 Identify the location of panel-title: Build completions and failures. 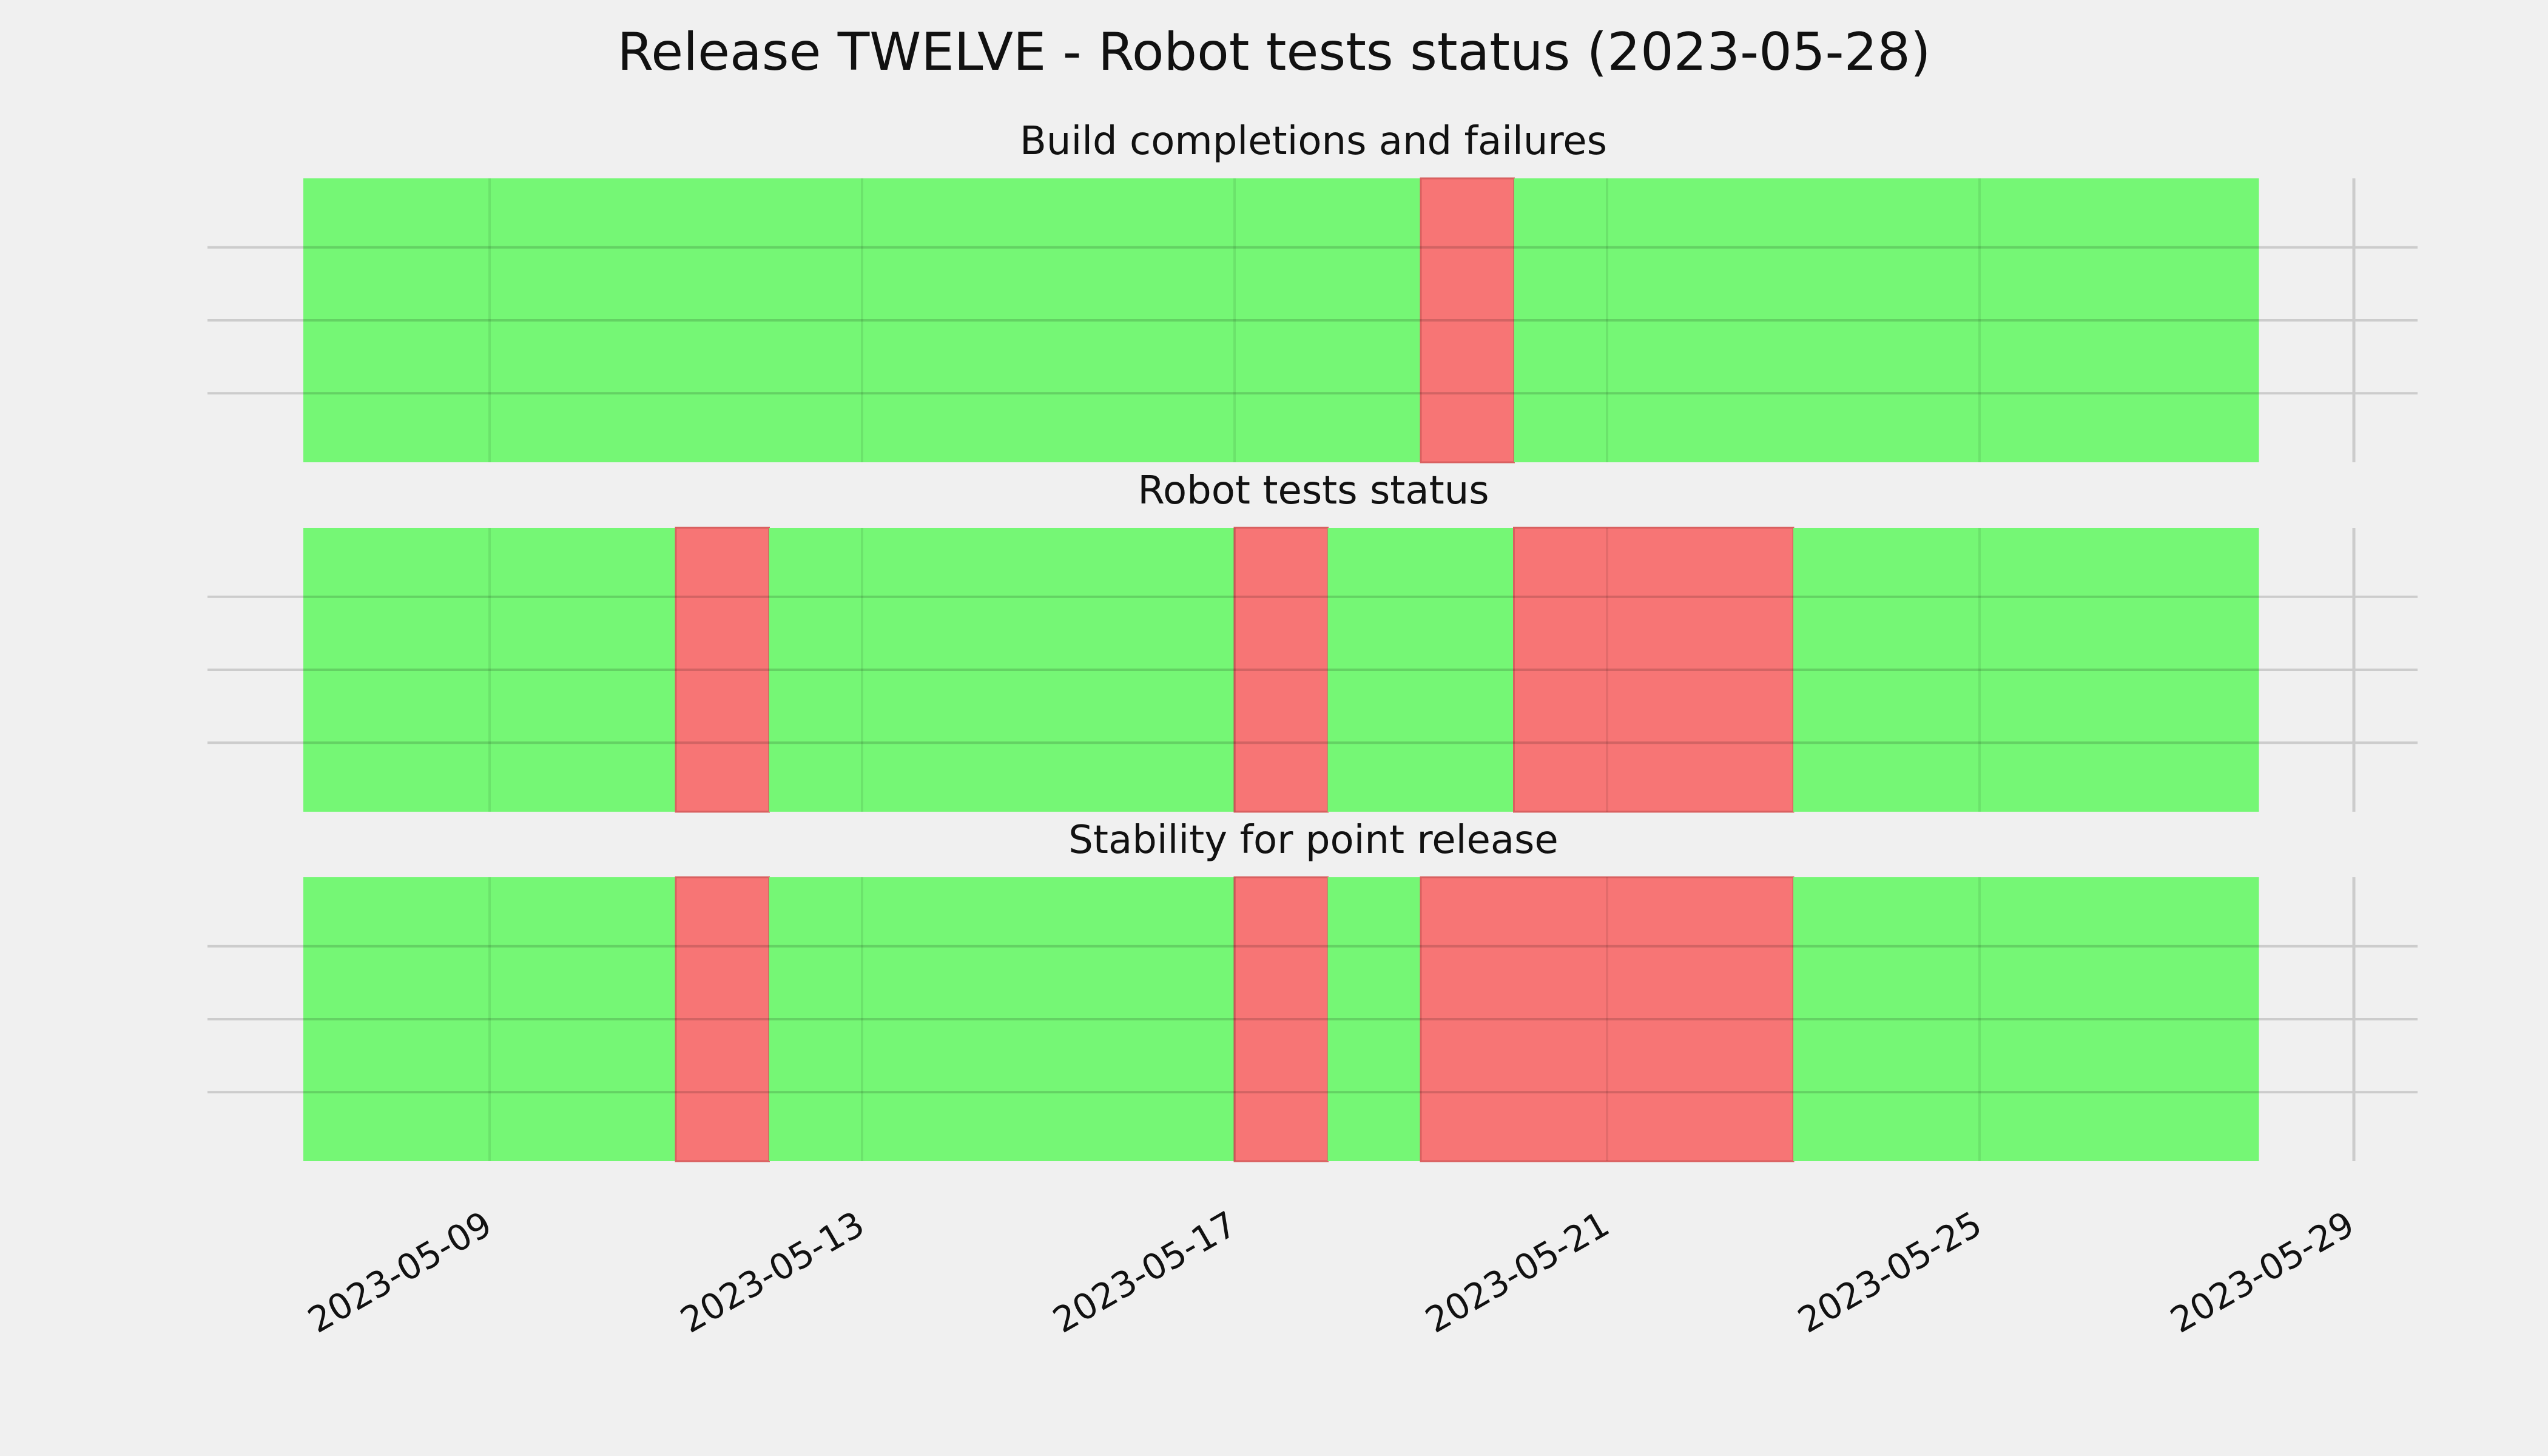
(1313, 141).